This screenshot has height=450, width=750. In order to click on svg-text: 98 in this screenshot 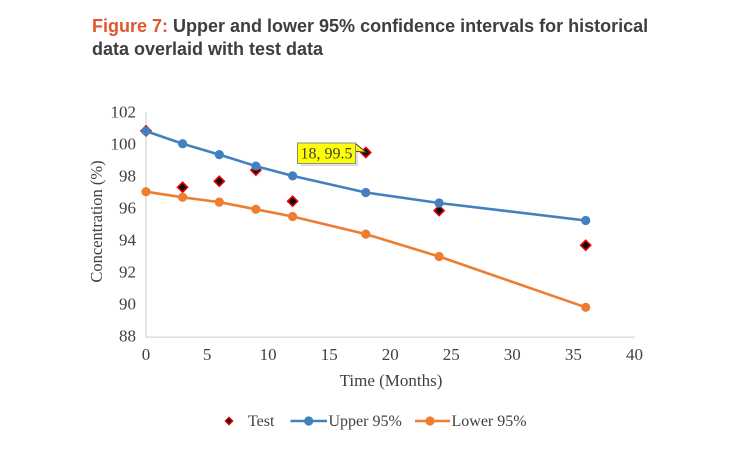, I will do `click(127, 176)`.